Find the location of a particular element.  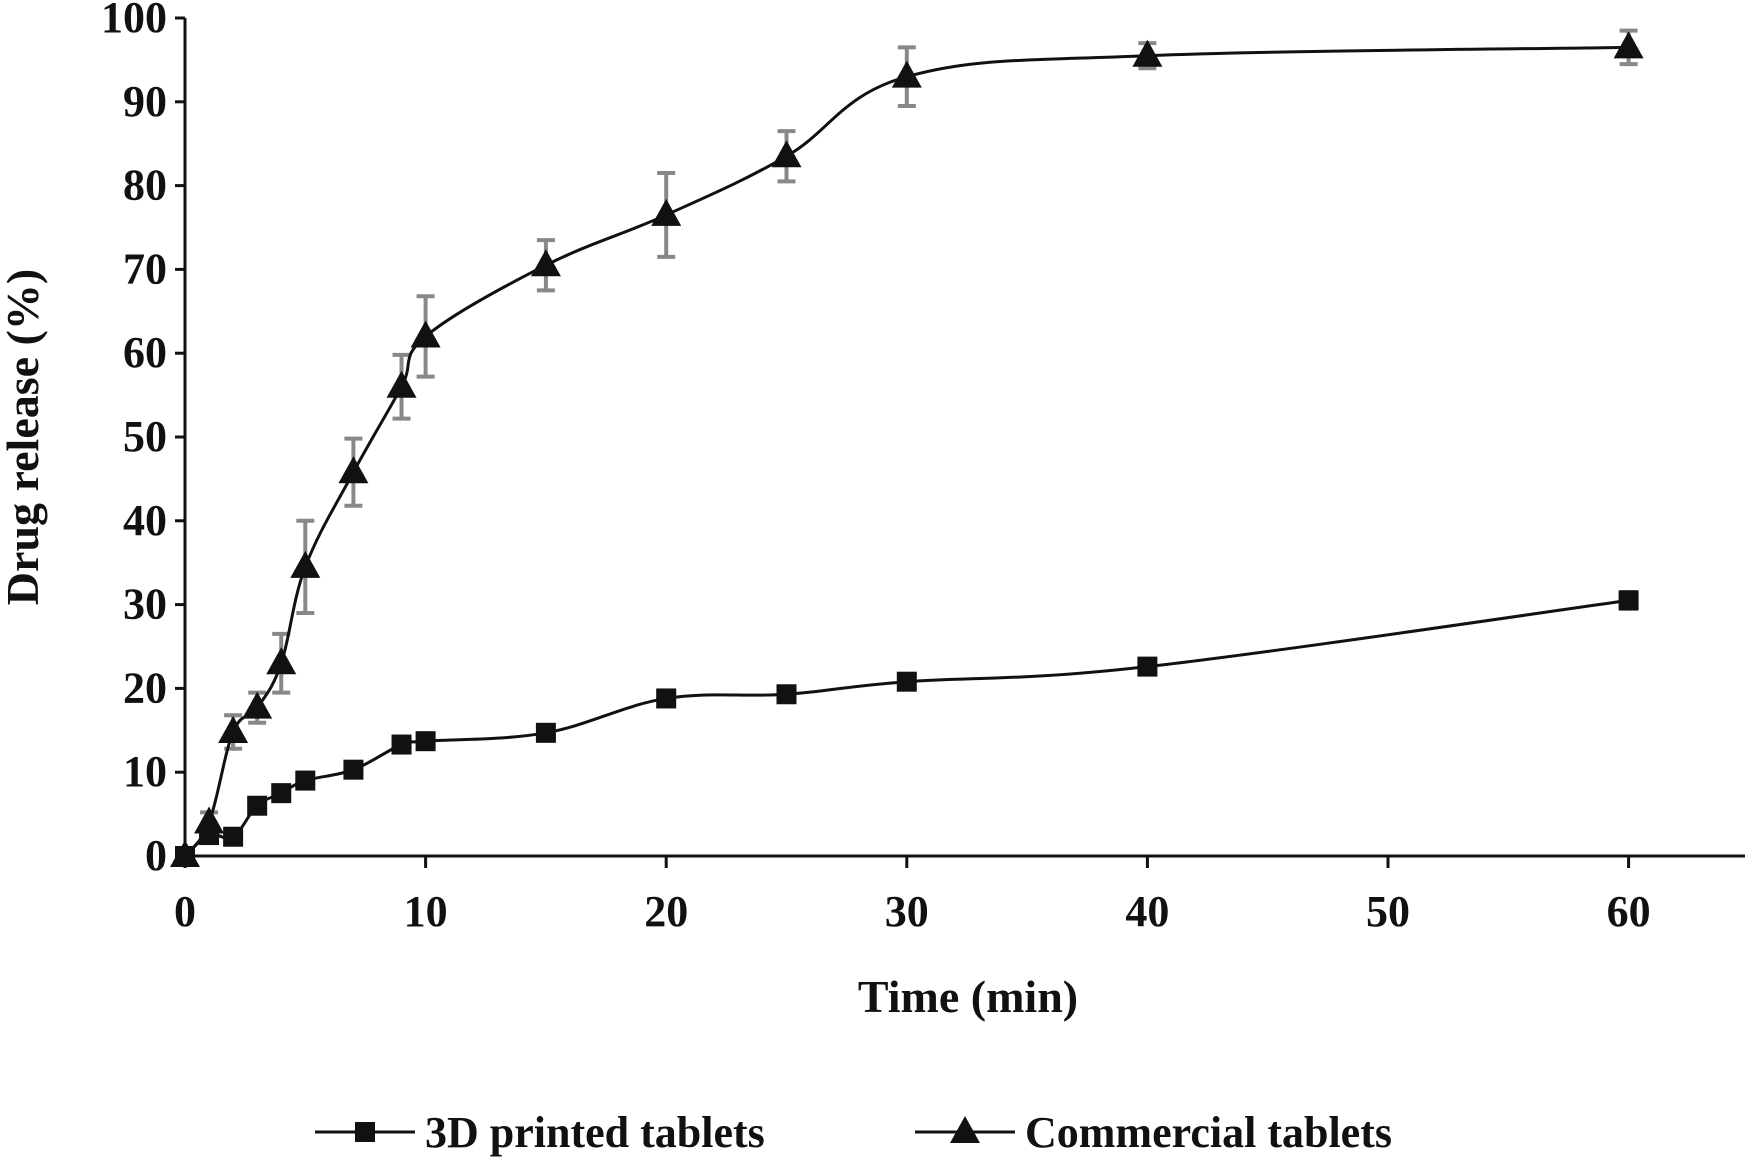

x-tick-label: 50 is located at coordinates (1388, 911).